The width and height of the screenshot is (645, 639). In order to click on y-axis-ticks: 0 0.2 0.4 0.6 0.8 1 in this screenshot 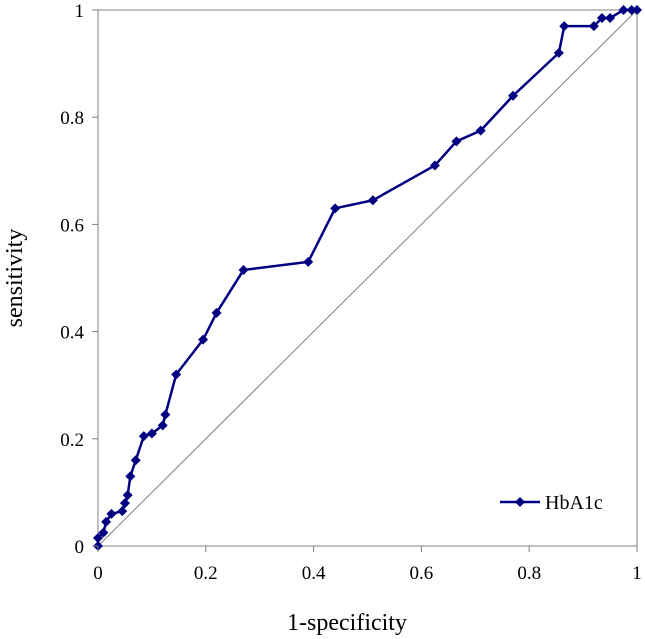, I will do `click(79, 279)`.